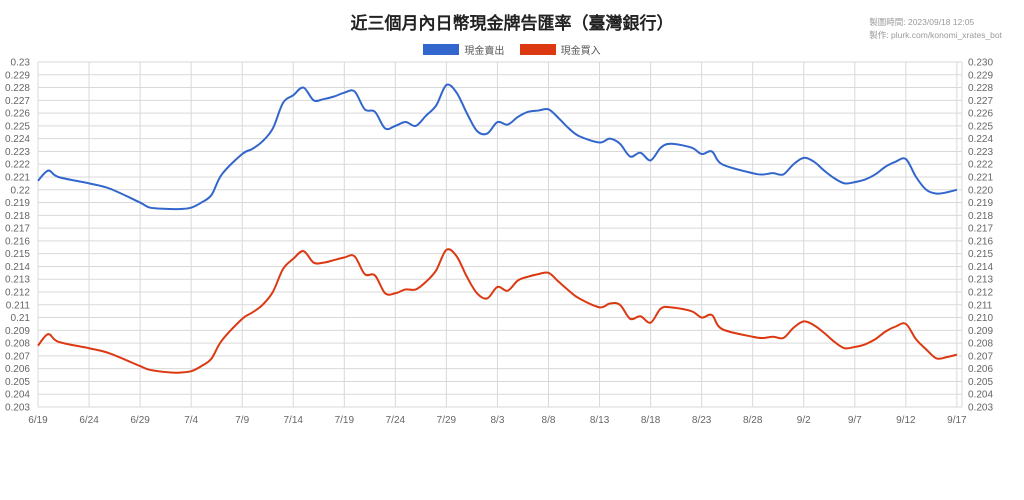  What do you see at coordinates (140, 420) in the screenshot?
I see `x-tick-label: 6/29` at bounding box center [140, 420].